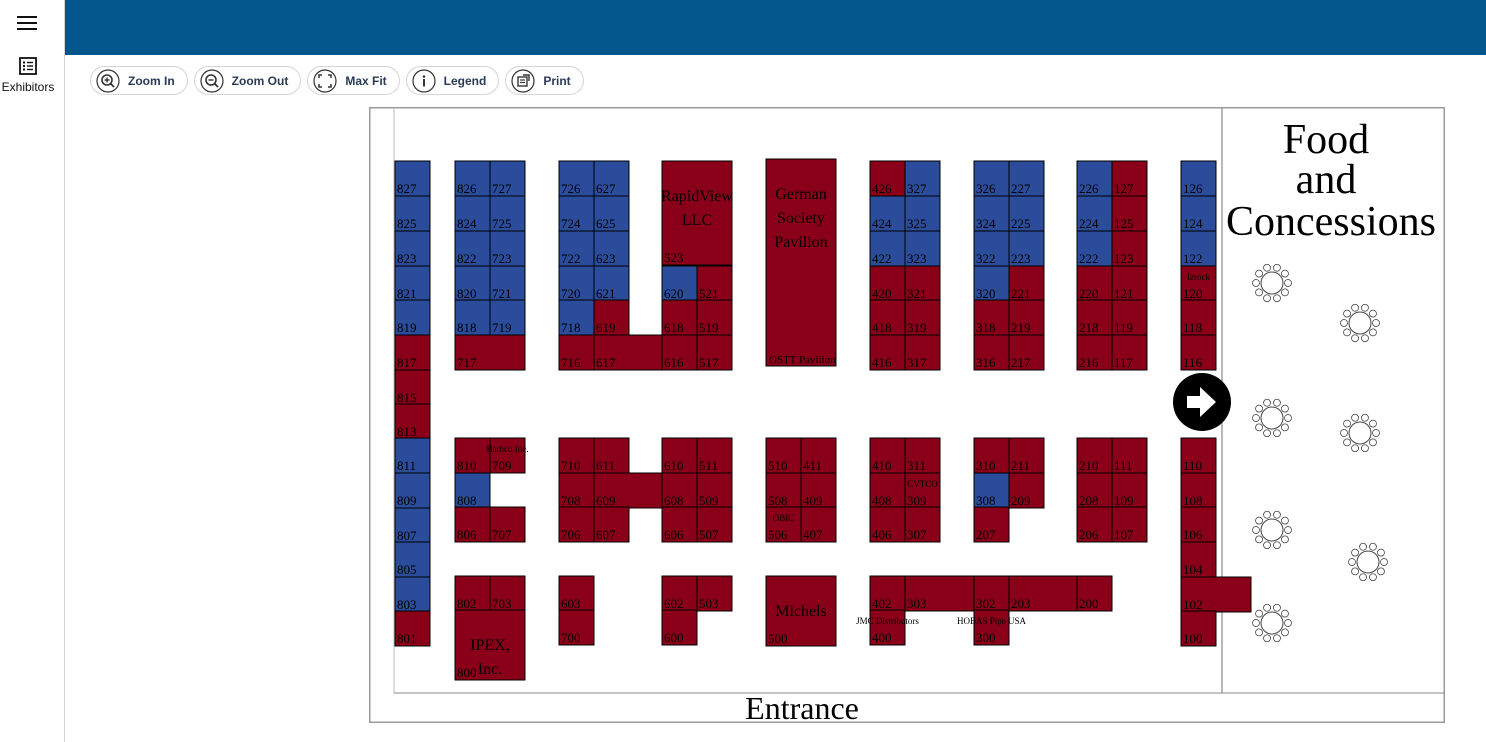 This screenshot has width=1486, height=742. What do you see at coordinates (818, 455) in the screenshot?
I see `booth-411: 411` at bounding box center [818, 455].